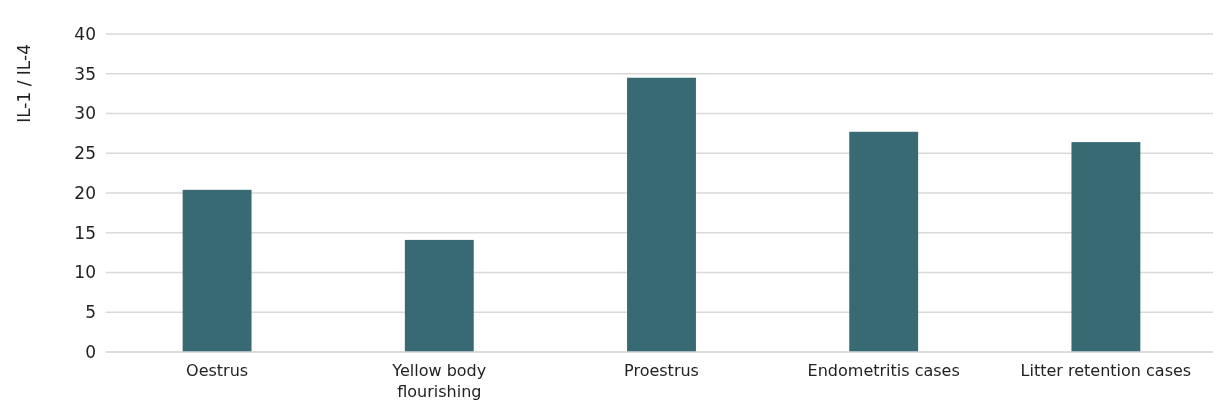 This screenshot has height=419, width=1213. What do you see at coordinates (85, 33) in the screenshot?
I see `y-tick-label: 40` at bounding box center [85, 33].